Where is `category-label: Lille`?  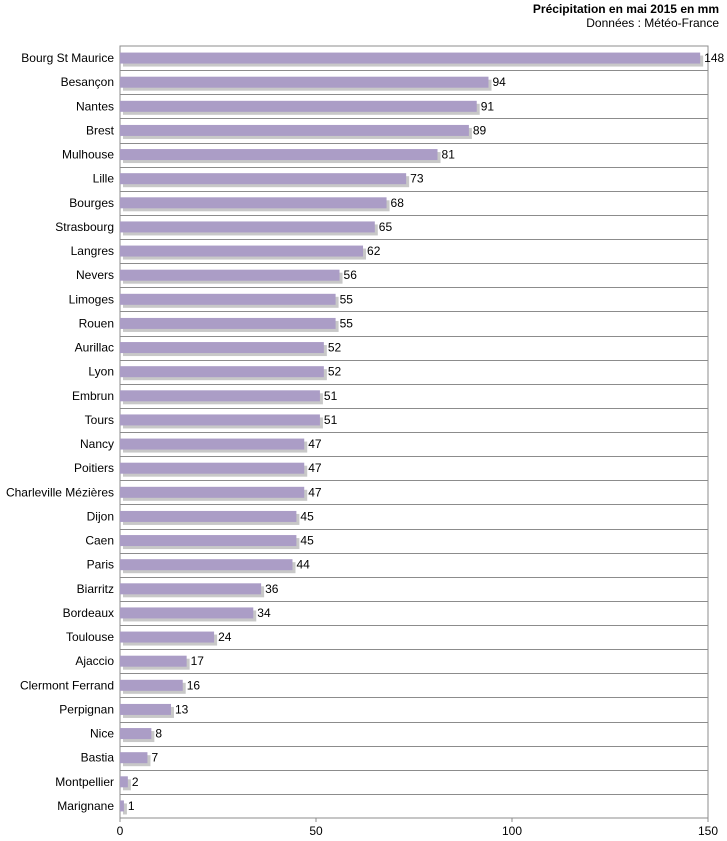
category-label: Lille is located at coordinates (104, 179).